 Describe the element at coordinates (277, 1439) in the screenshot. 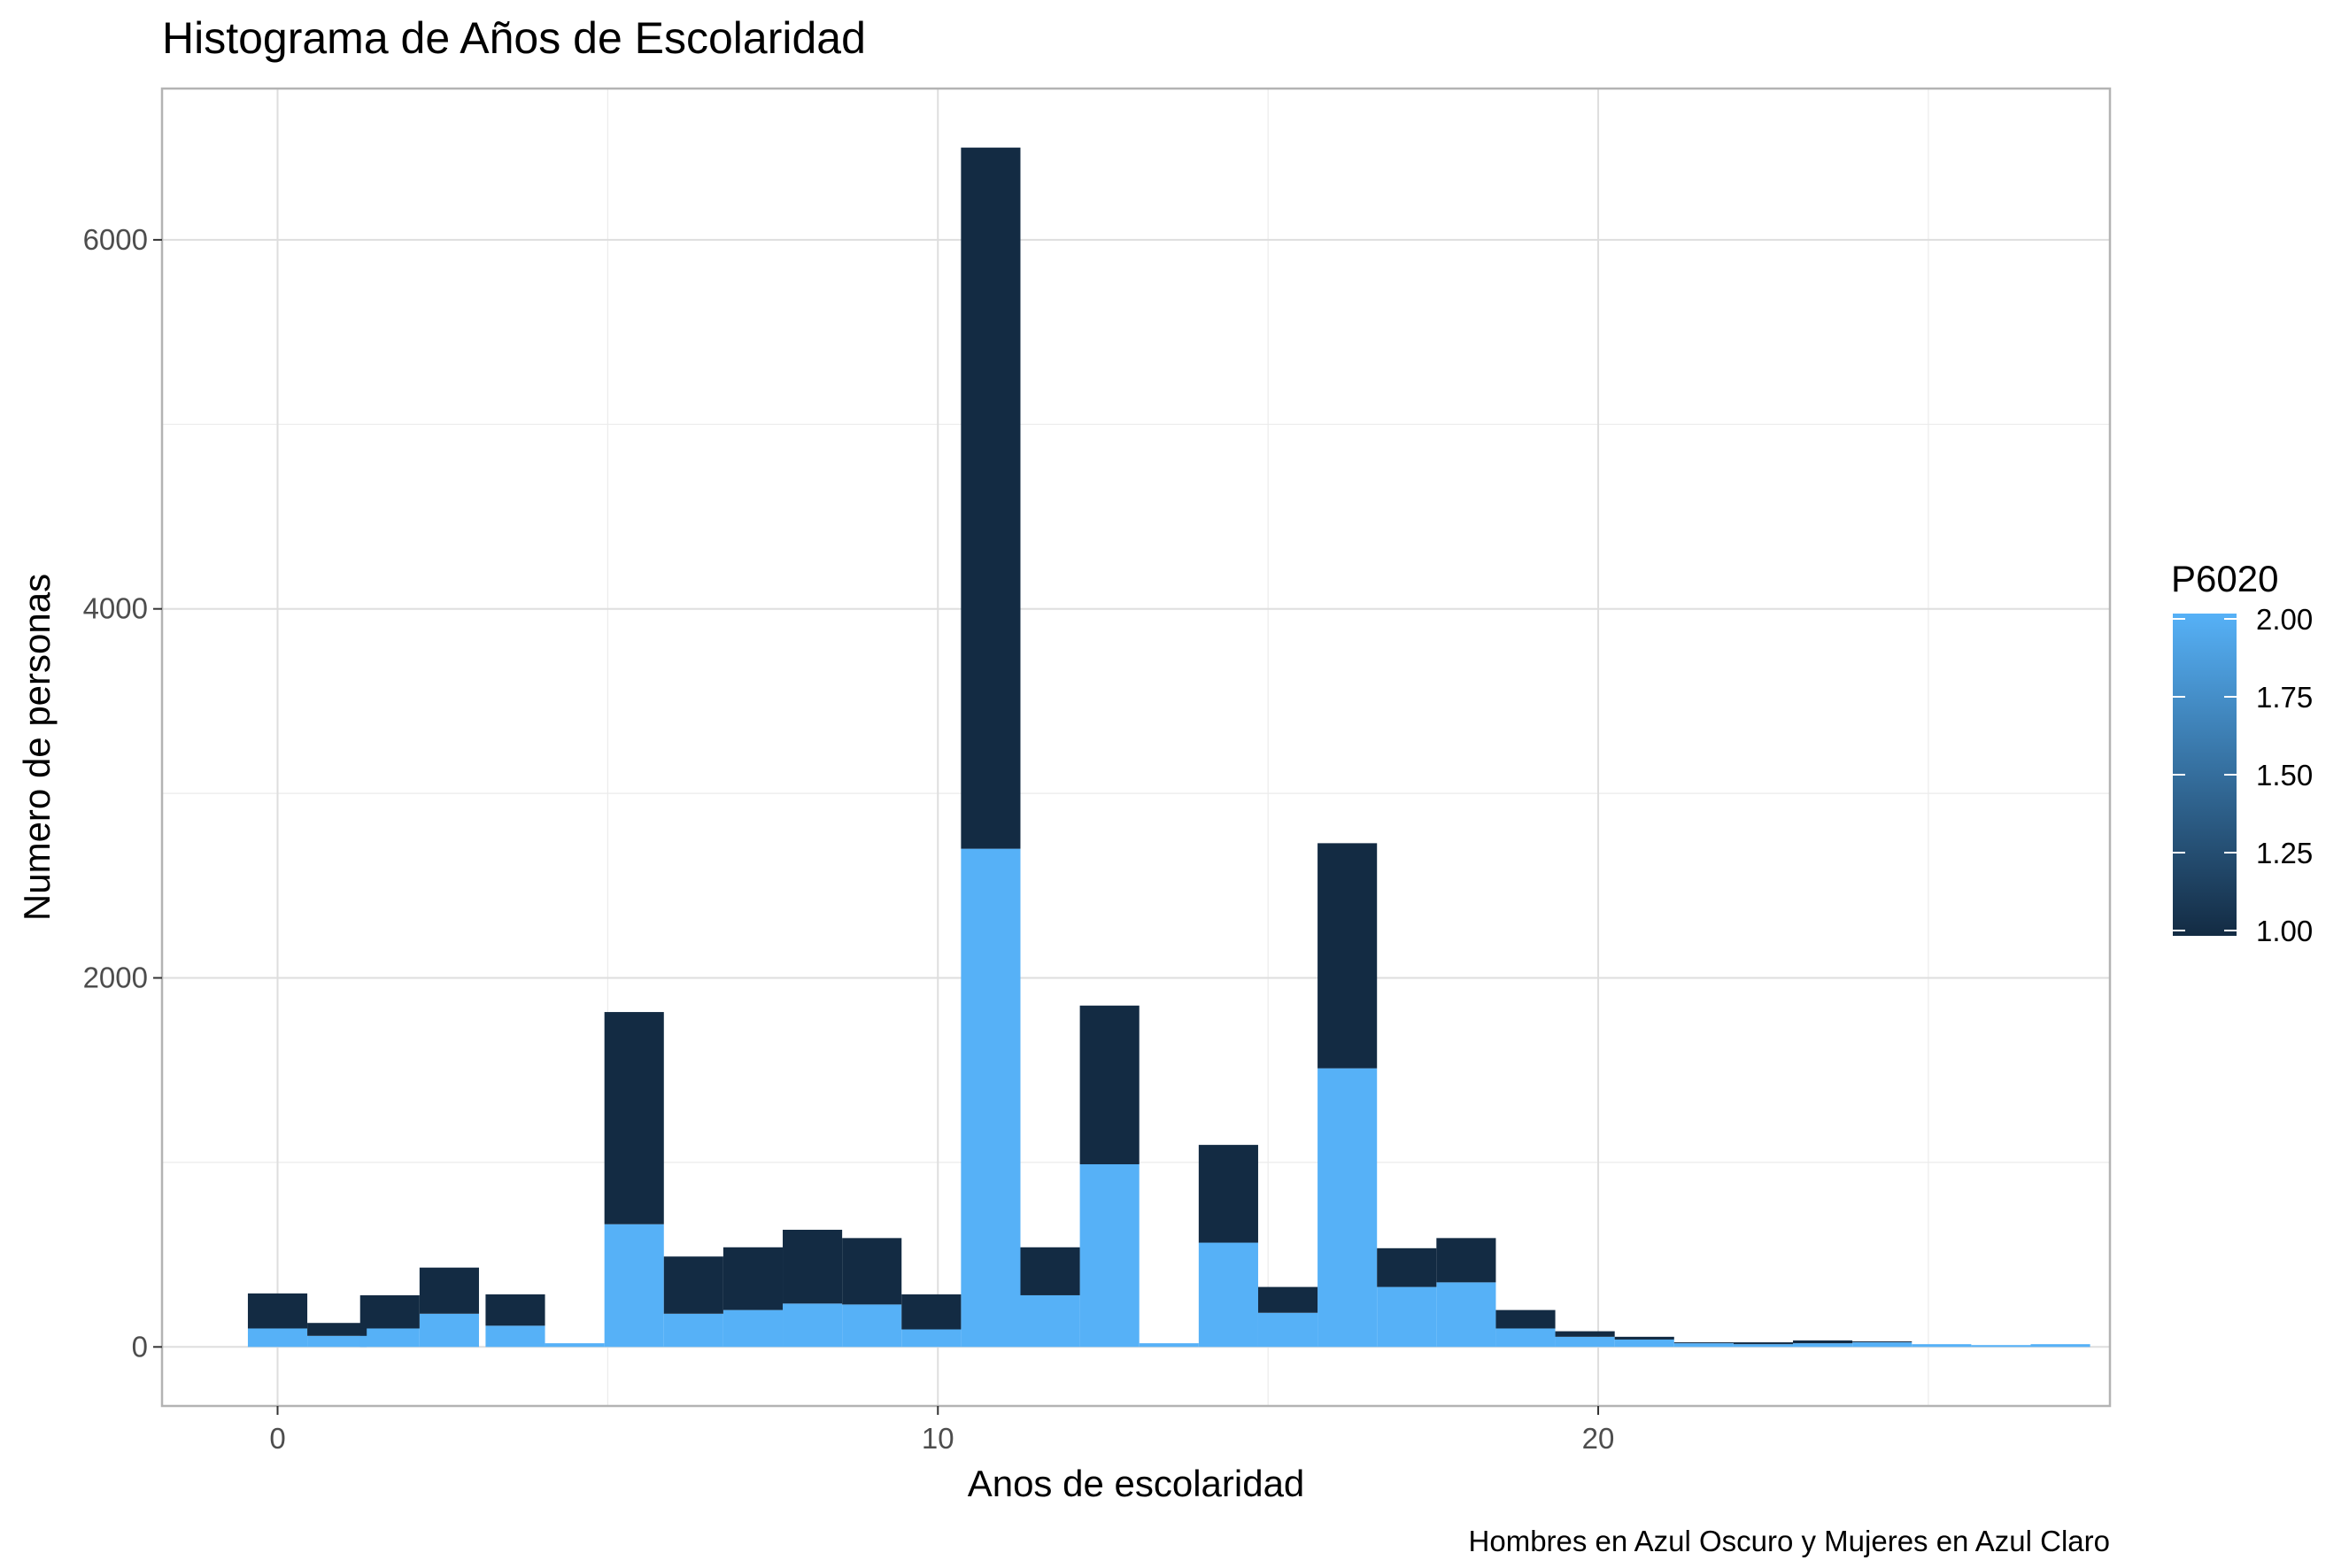

I see `x-tick-label: 0` at that location.